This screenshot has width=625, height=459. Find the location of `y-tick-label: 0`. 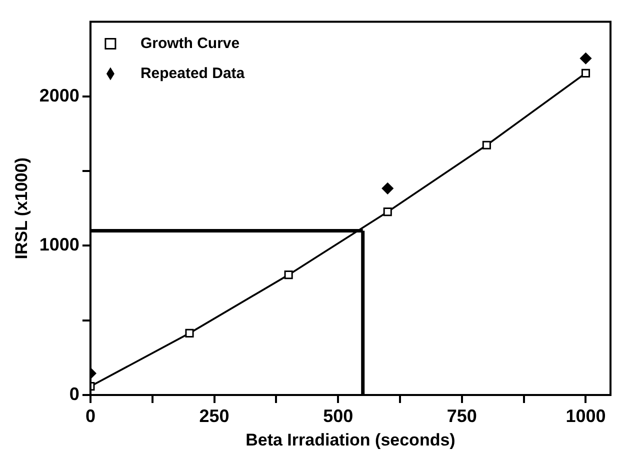

y-tick-label: 0 is located at coordinates (74, 394).